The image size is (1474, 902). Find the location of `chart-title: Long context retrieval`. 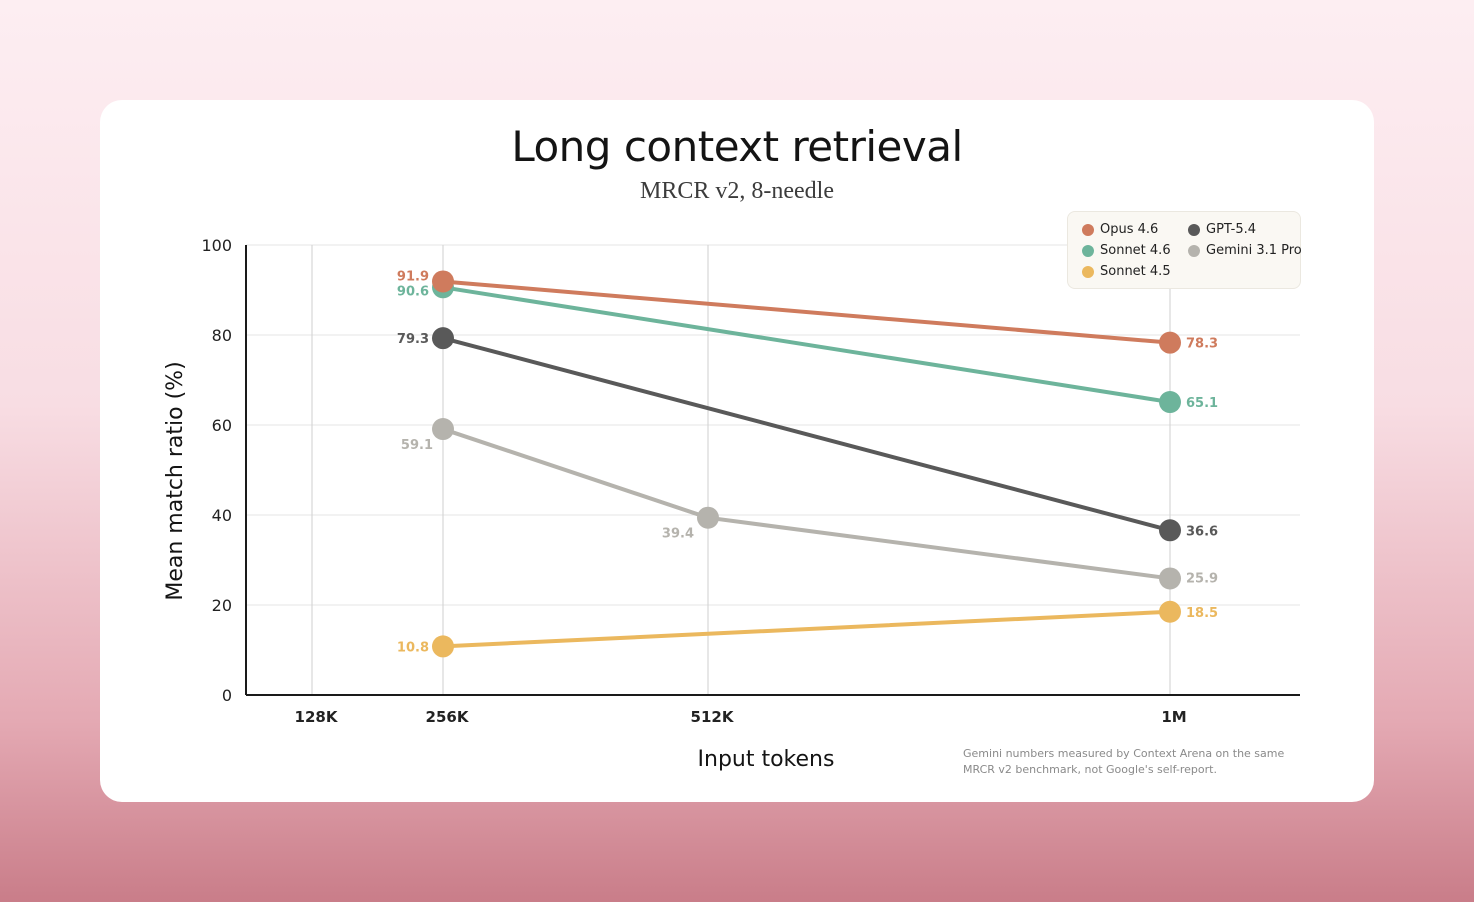

chart-title: Long context retrieval is located at coordinates (737, 146).